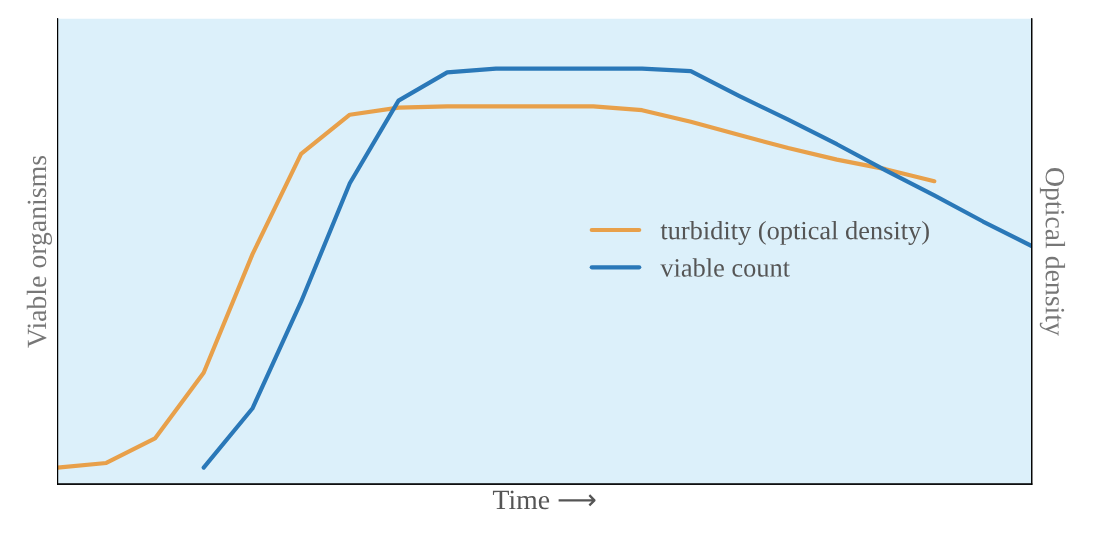 The image size is (1107, 535). I want to click on x-axis-title: Time ⟶, so click(544, 500).